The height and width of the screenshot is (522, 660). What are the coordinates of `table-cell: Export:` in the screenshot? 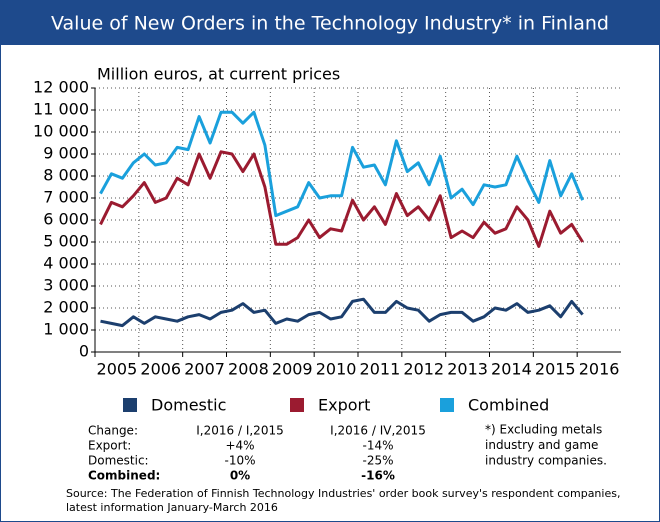 It's located at (109, 446).